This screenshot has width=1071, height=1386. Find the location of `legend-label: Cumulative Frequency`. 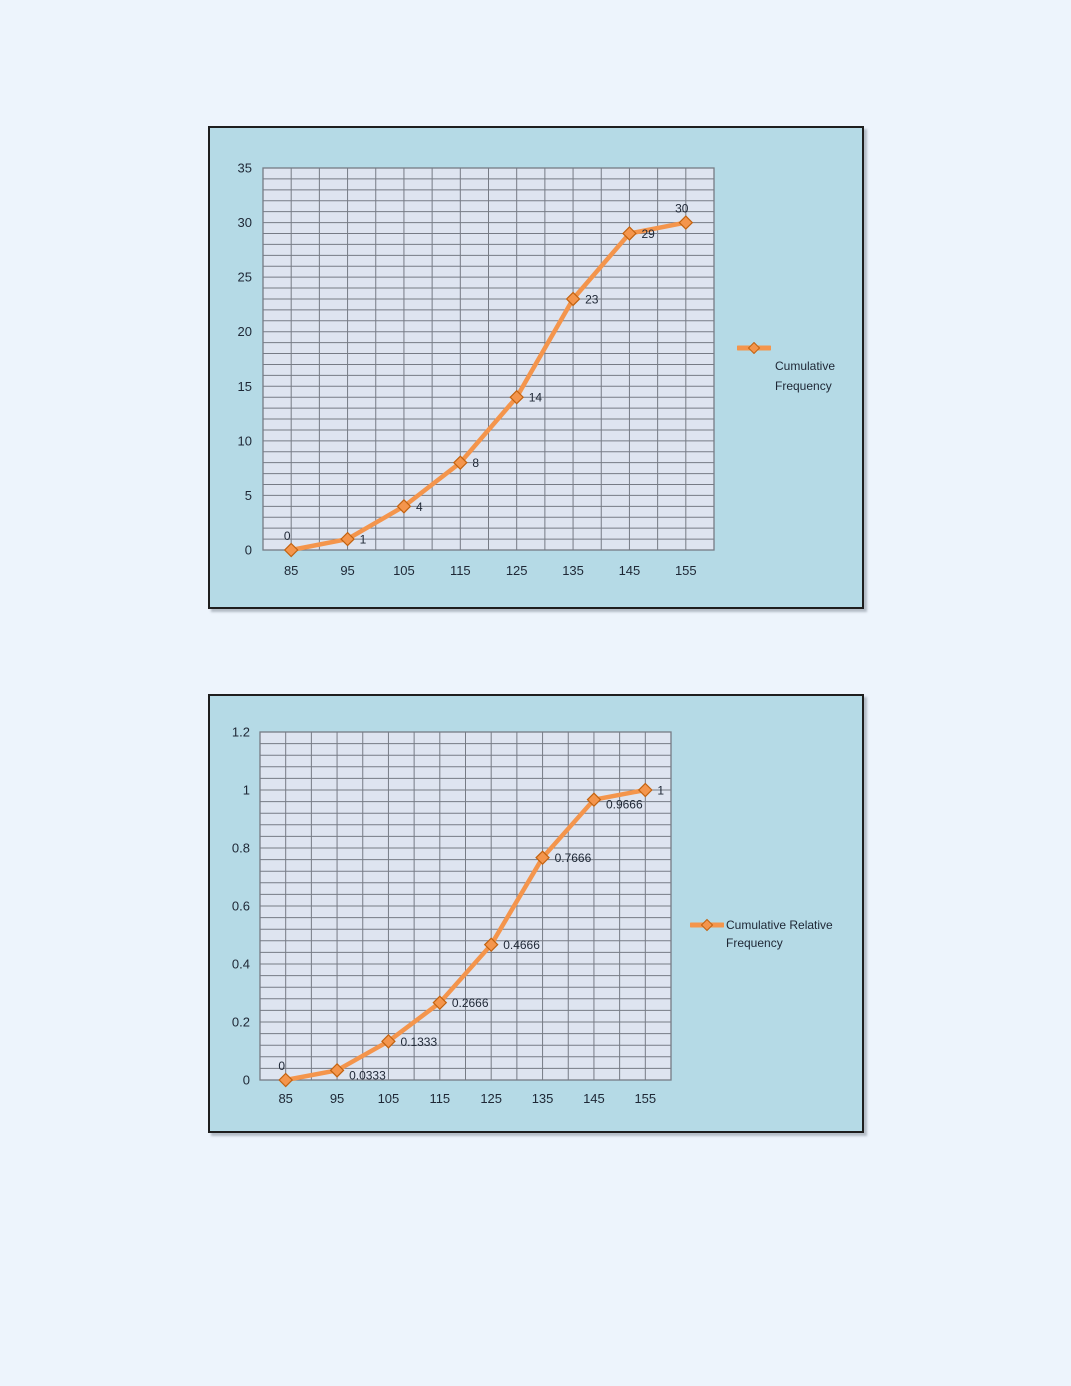

legend-label: Cumulative Frequency is located at coordinates (805, 376).